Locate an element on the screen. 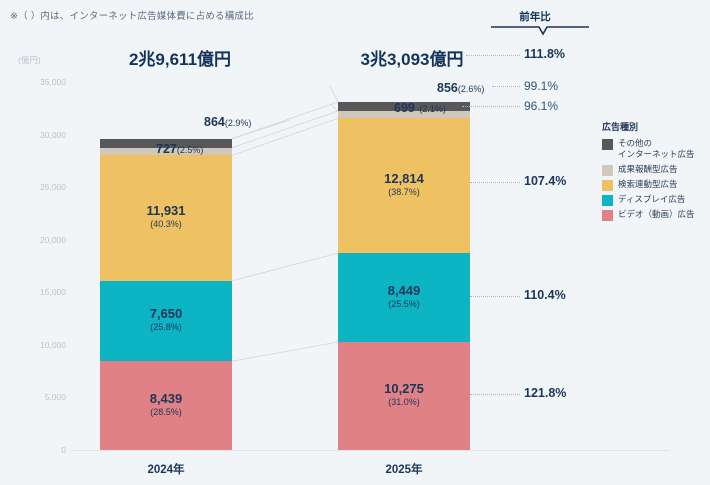 The height and width of the screenshot is (485, 710). legend-item-1: 成果報酬型広告 is located at coordinates (654, 170).